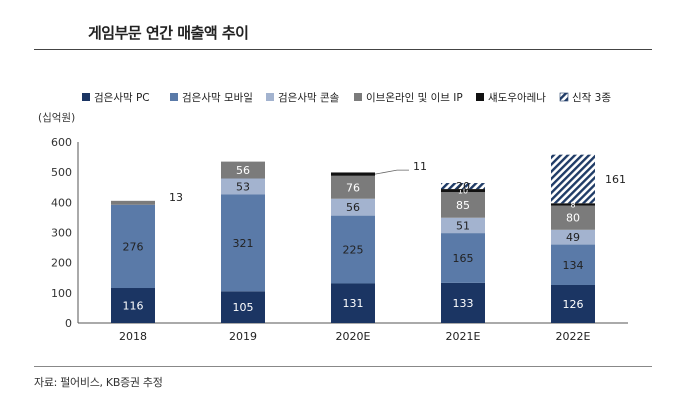  I want to click on x-tick-label: 2021E, so click(463, 336).